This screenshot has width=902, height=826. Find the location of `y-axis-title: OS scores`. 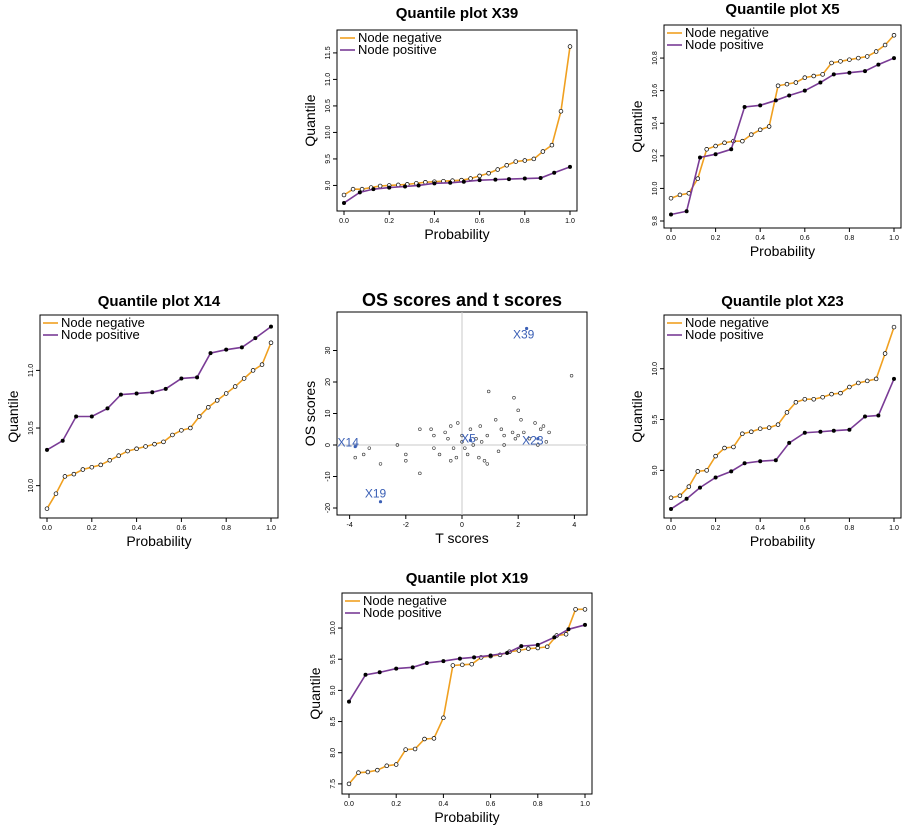

y-axis-title: OS scores is located at coordinates (310, 413).